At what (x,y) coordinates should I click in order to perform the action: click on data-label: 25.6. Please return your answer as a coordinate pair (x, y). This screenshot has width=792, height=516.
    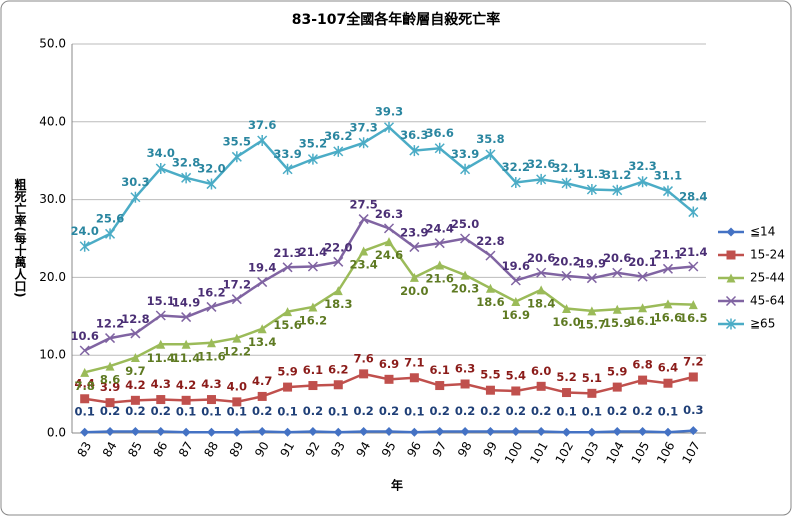
    Looking at the image, I should click on (110, 218).